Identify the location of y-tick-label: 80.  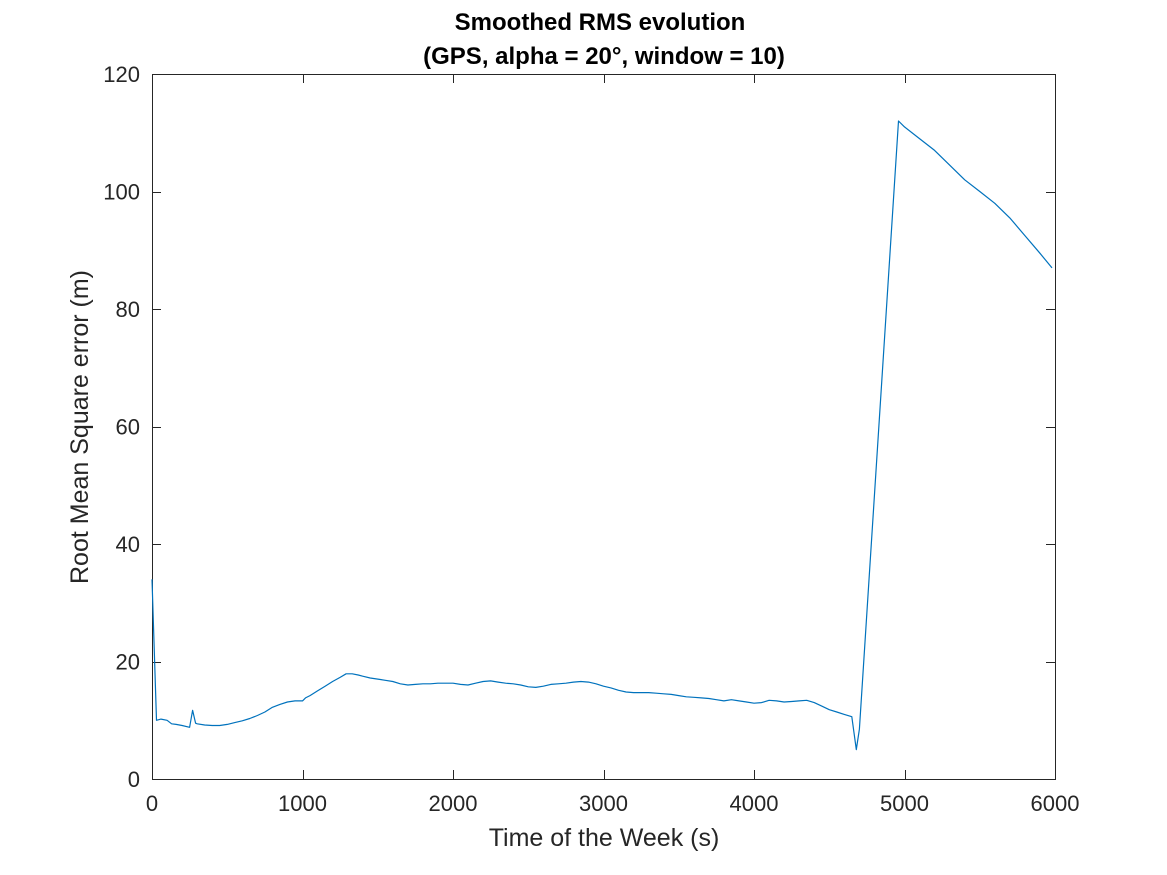
(128, 309).